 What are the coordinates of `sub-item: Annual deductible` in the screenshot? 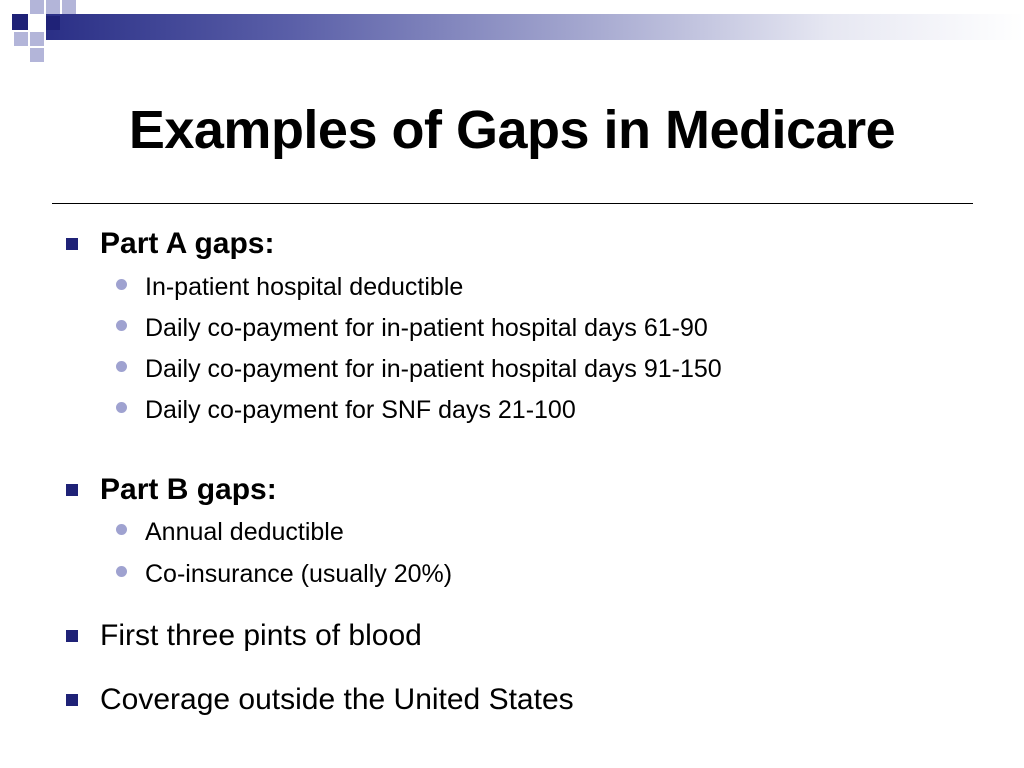 It's located at (230, 532).